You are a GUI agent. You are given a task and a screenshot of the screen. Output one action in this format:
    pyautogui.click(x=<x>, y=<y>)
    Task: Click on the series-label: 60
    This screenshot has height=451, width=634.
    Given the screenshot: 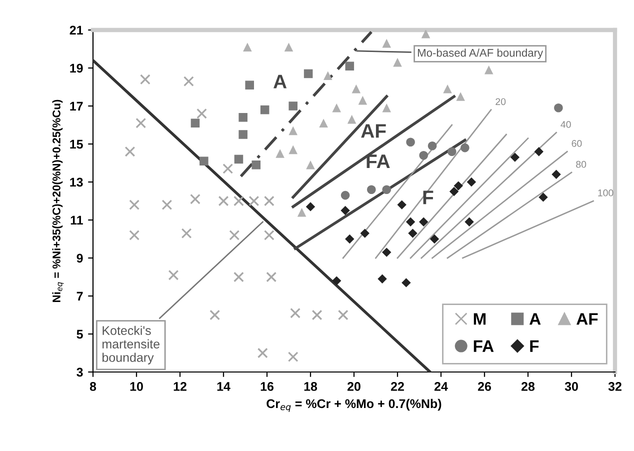 What is the action you would take?
    pyautogui.click(x=577, y=143)
    